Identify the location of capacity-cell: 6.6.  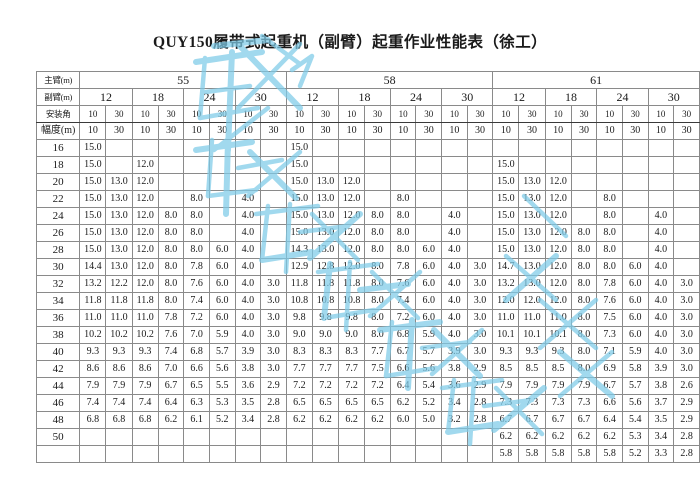
(403, 369).